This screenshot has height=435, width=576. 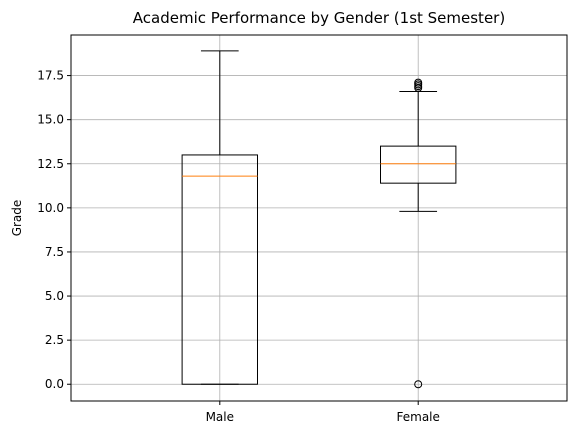 I want to click on box-male, so click(x=219, y=217).